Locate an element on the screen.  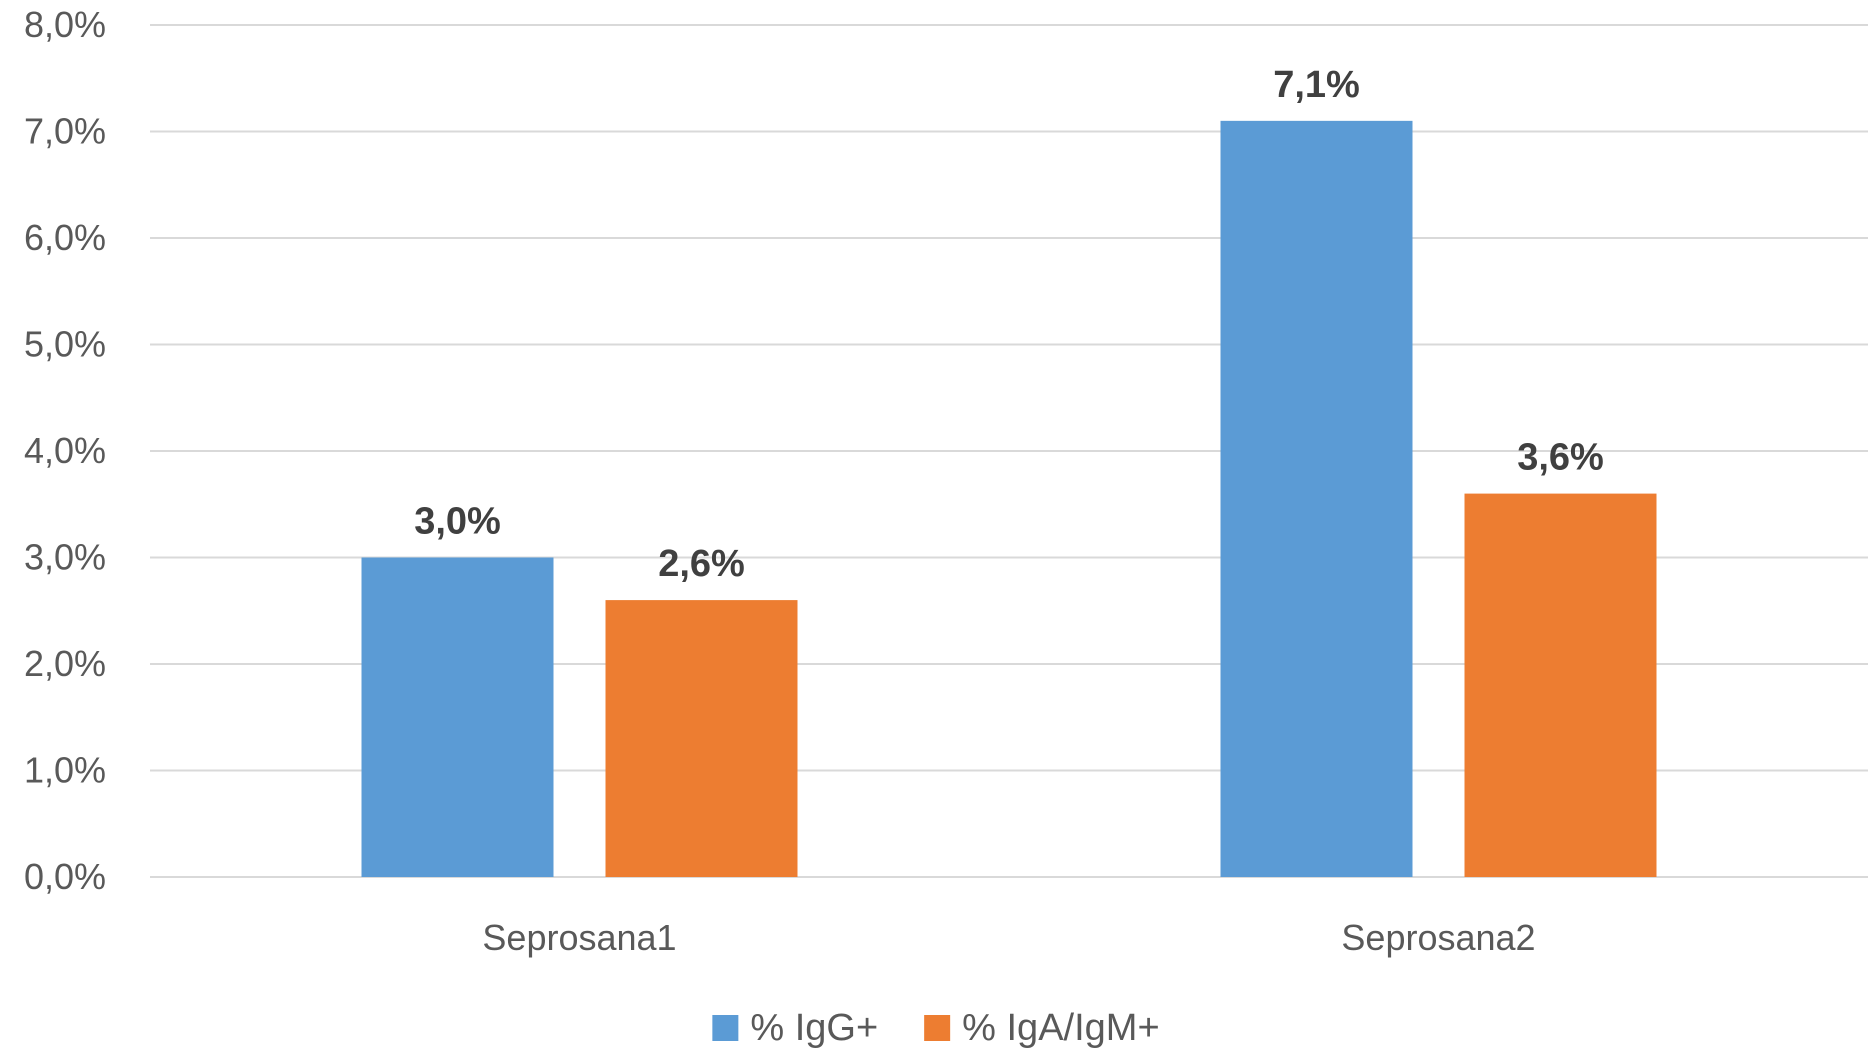
y-tick-label: 8,0% is located at coordinates (65, 24).